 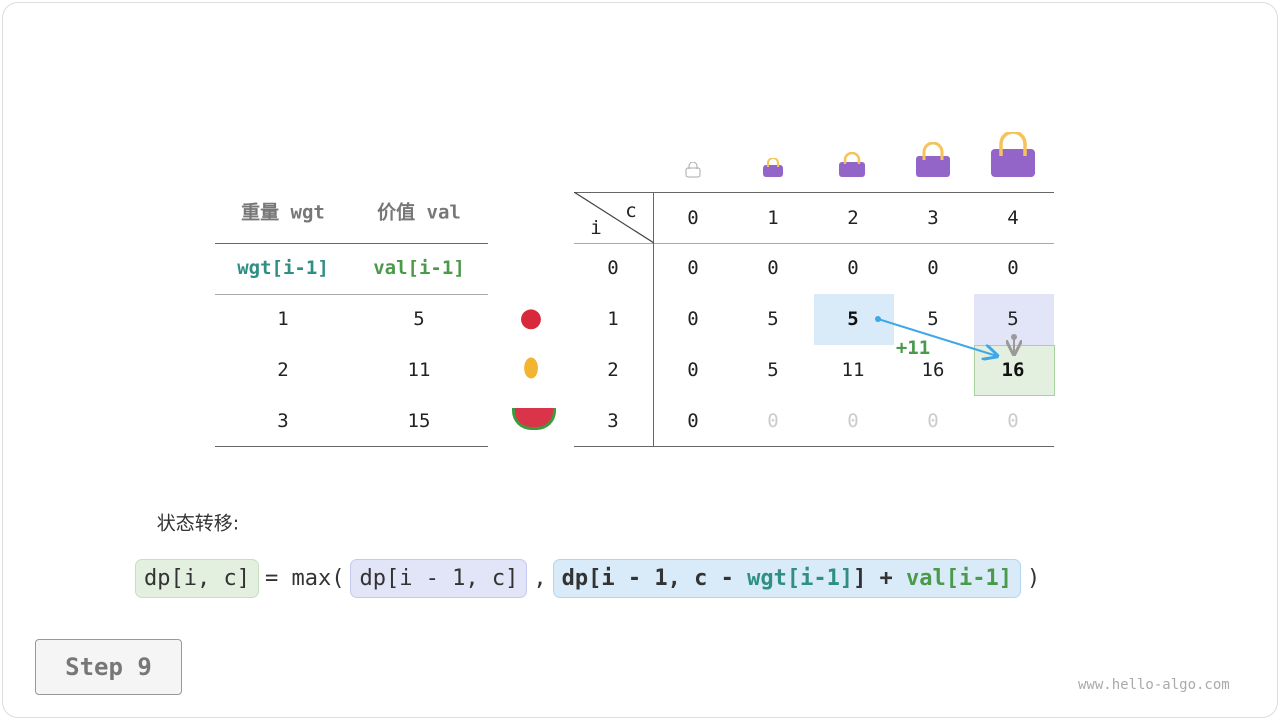 What do you see at coordinates (631, 211) in the screenshot?
I see `corner-c: c` at bounding box center [631, 211].